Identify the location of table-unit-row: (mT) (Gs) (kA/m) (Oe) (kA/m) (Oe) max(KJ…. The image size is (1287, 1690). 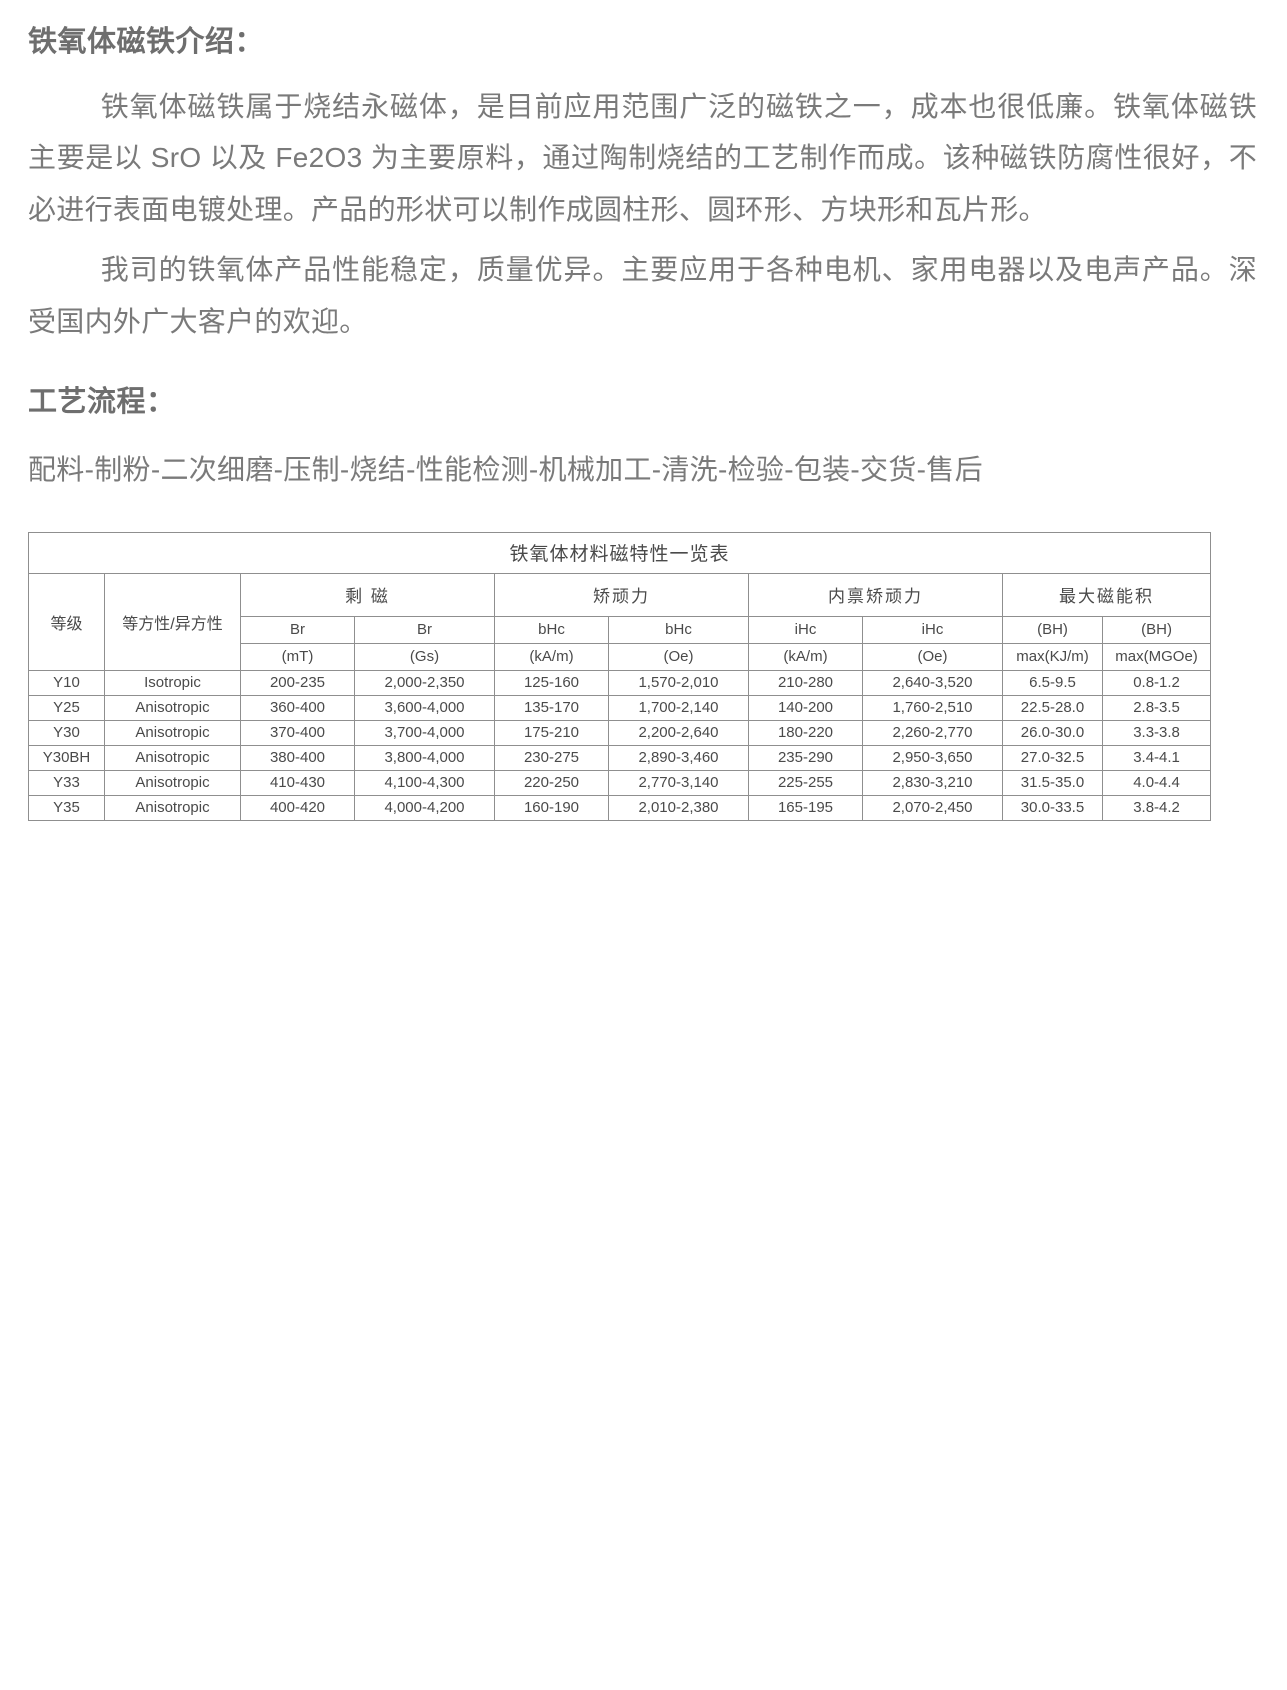
(620, 656).